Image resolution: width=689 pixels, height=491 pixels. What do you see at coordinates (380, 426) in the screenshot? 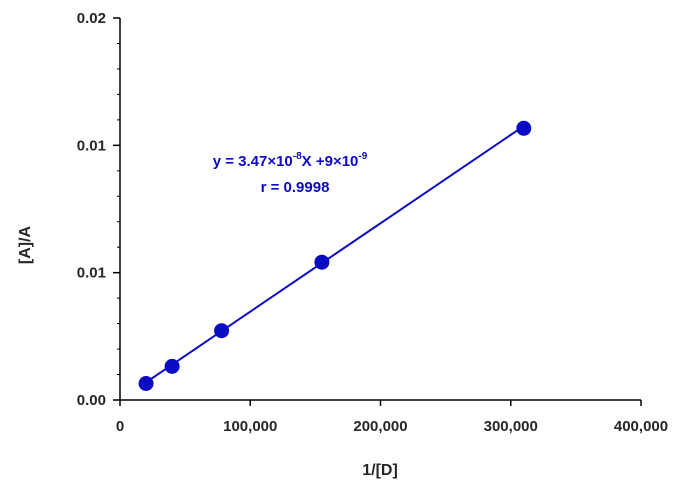
I see `x-tick-label: 200,000` at bounding box center [380, 426].